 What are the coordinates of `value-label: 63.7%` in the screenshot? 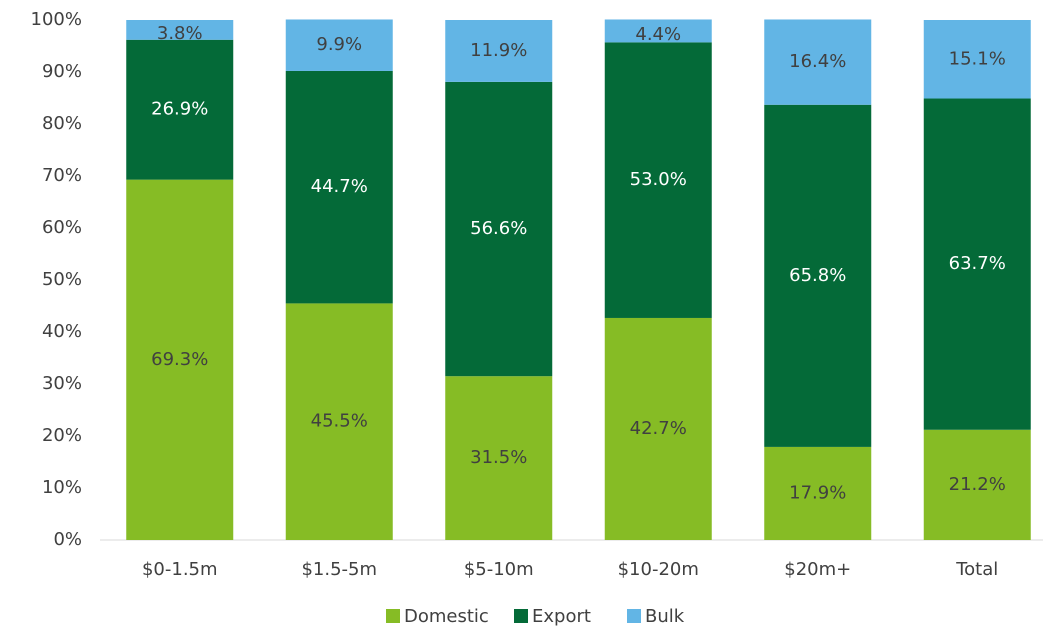 It's located at (977, 263).